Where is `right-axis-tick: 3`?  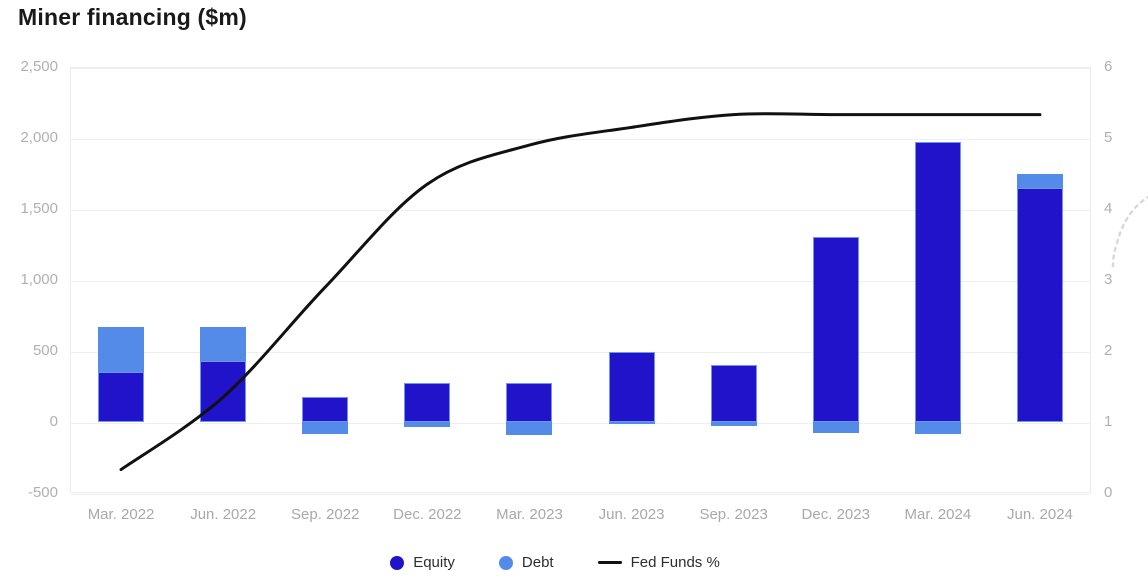
right-axis-tick: 3 is located at coordinates (1108, 279).